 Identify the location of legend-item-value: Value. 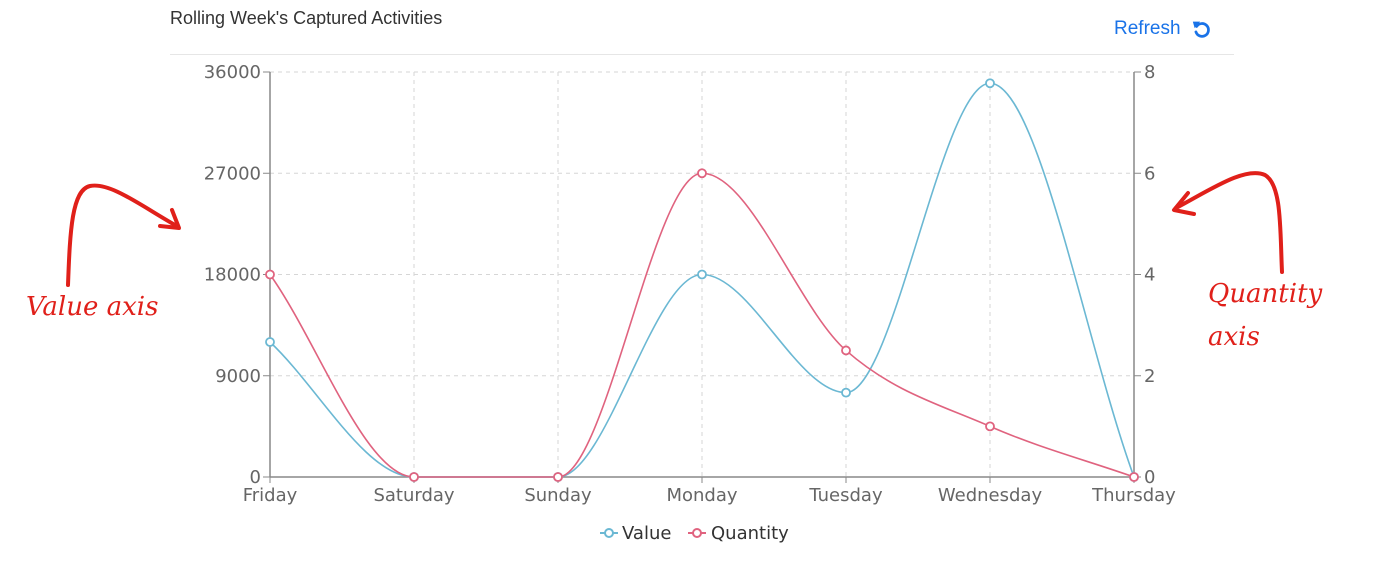
(635, 533).